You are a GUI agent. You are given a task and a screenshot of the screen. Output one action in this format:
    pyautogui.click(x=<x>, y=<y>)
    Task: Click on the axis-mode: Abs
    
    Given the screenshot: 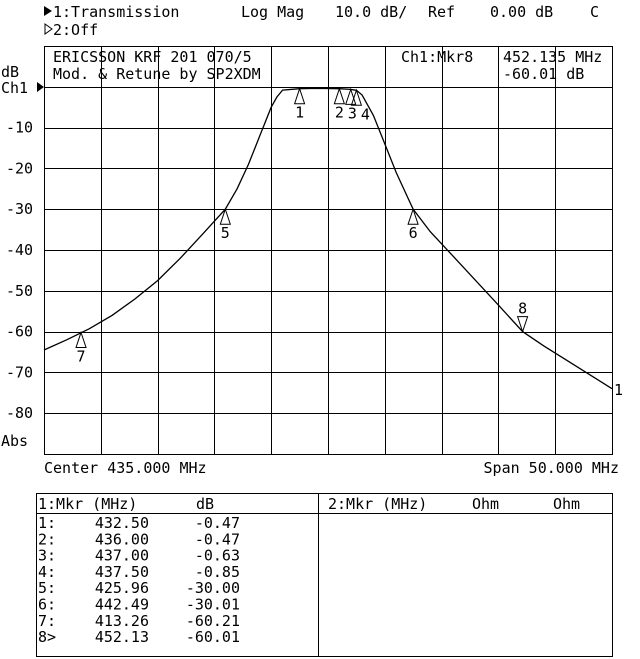 What is the action you would take?
    pyautogui.click(x=14, y=441)
    